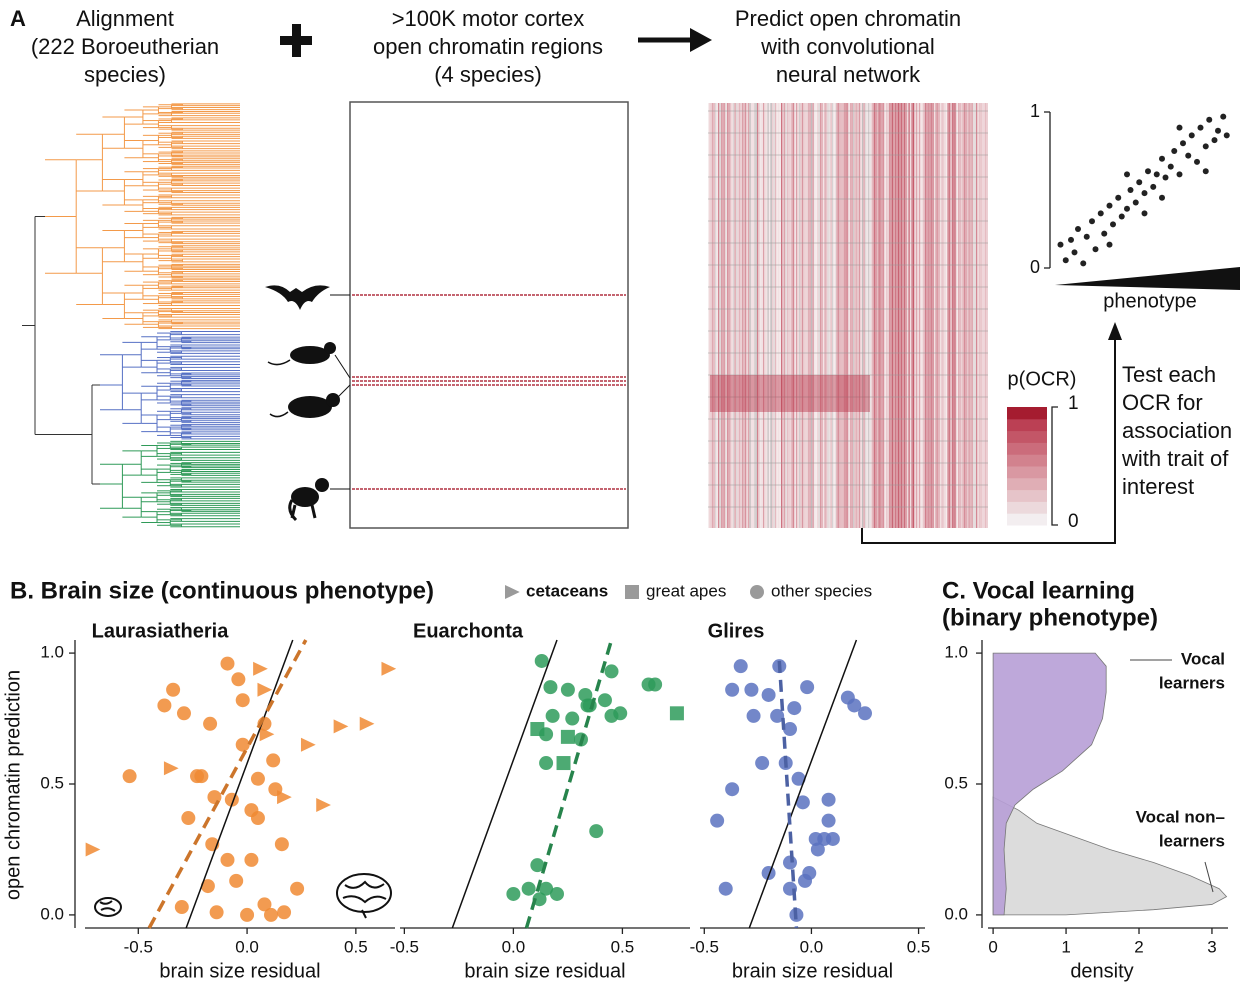 The height and width of the screenshot is (990, 1250). What do you see at coordinates (1054, 466) in the screenshot?
I see `colorbar-bracket` at bounding box center [1054, 466].